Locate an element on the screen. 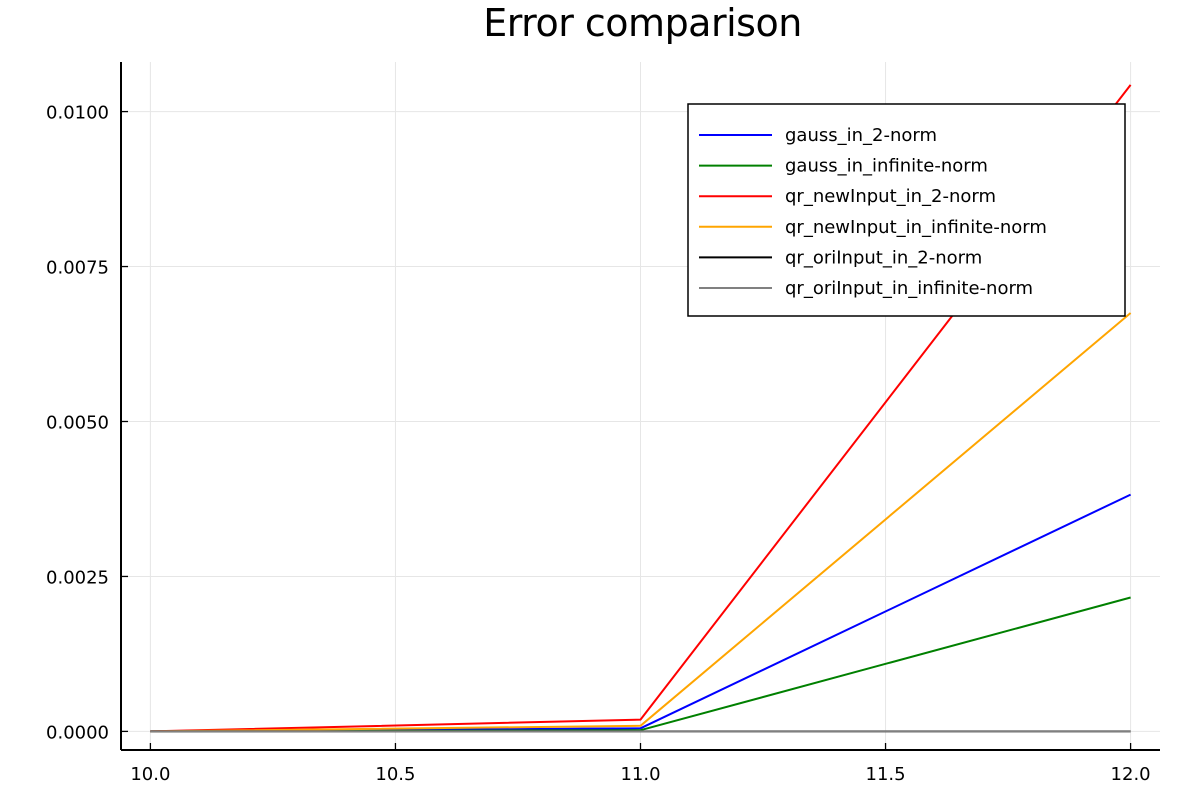 The width and height of the screenshot is (1200, 804). x-tick-label: 10.5 is located at coordinates (395, 774).